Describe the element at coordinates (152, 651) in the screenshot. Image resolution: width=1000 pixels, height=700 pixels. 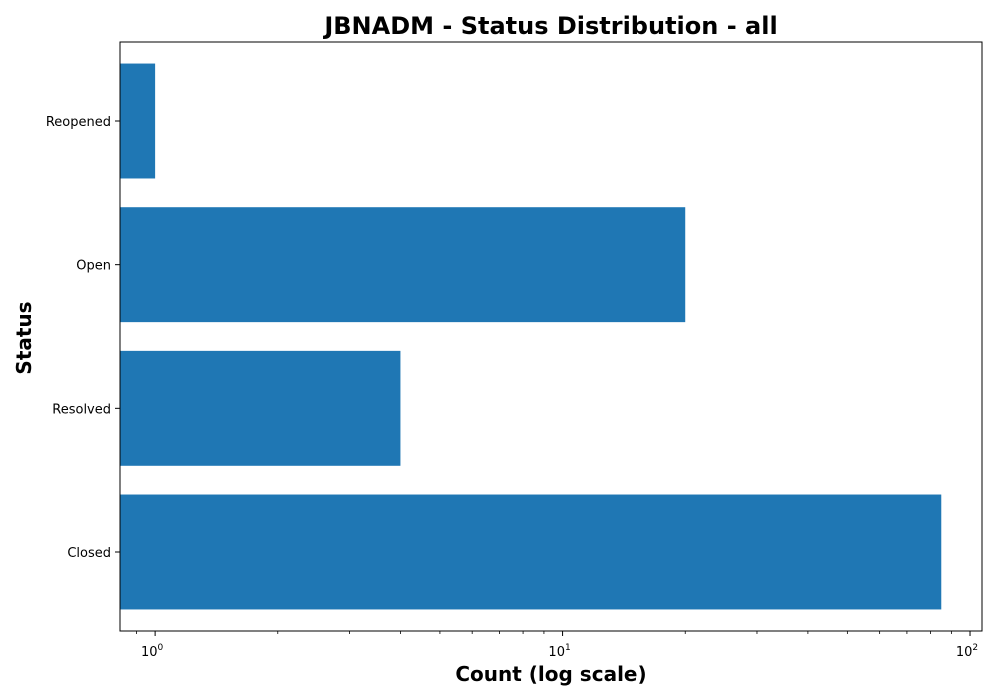
I see `x-tick-label: 100` at that location.